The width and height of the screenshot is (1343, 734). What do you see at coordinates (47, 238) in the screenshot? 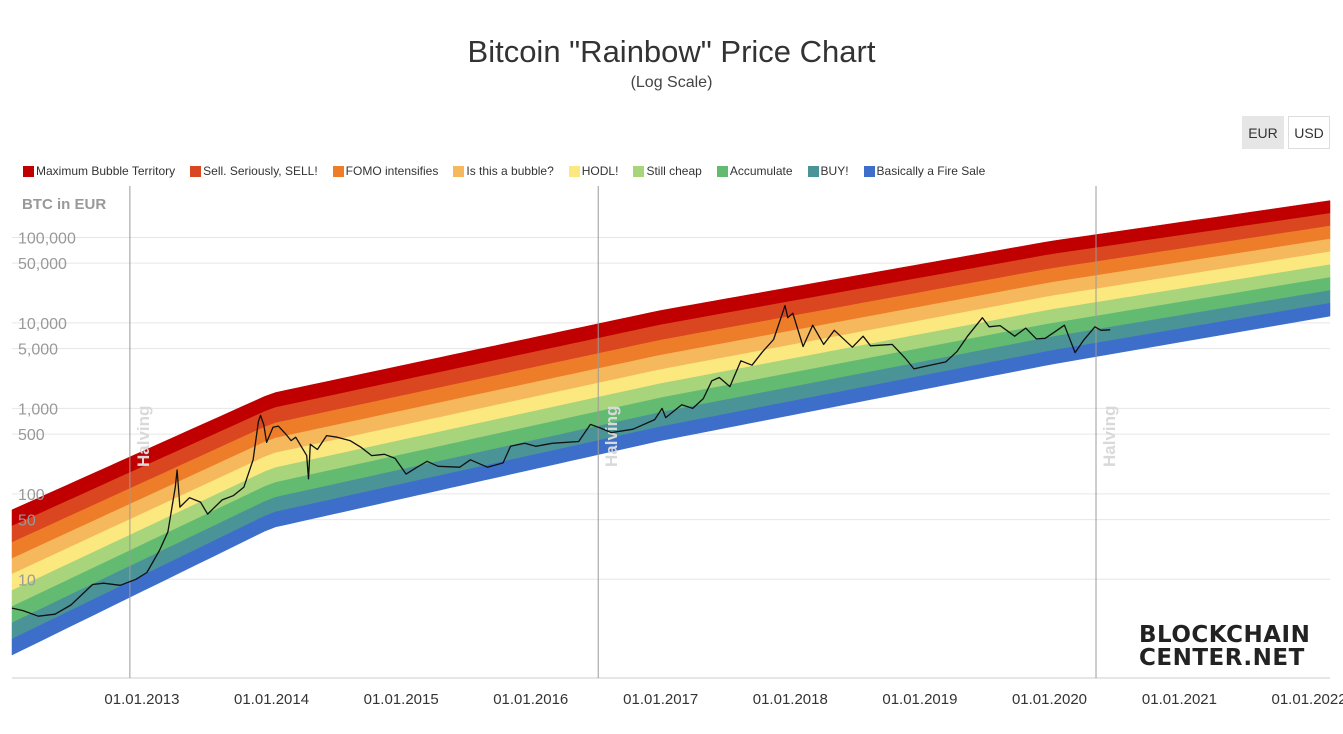
I see `y-tick-label: 100,000` at bounding box center [47, 238].